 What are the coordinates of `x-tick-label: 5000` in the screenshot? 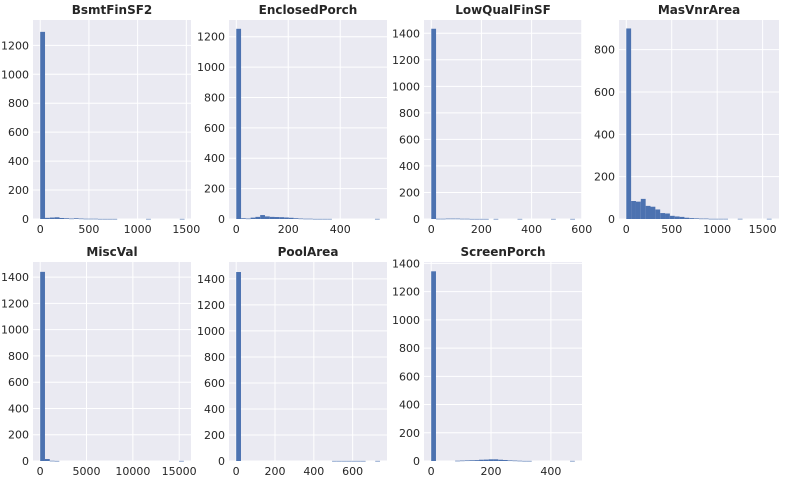 It's located at (87, 471).